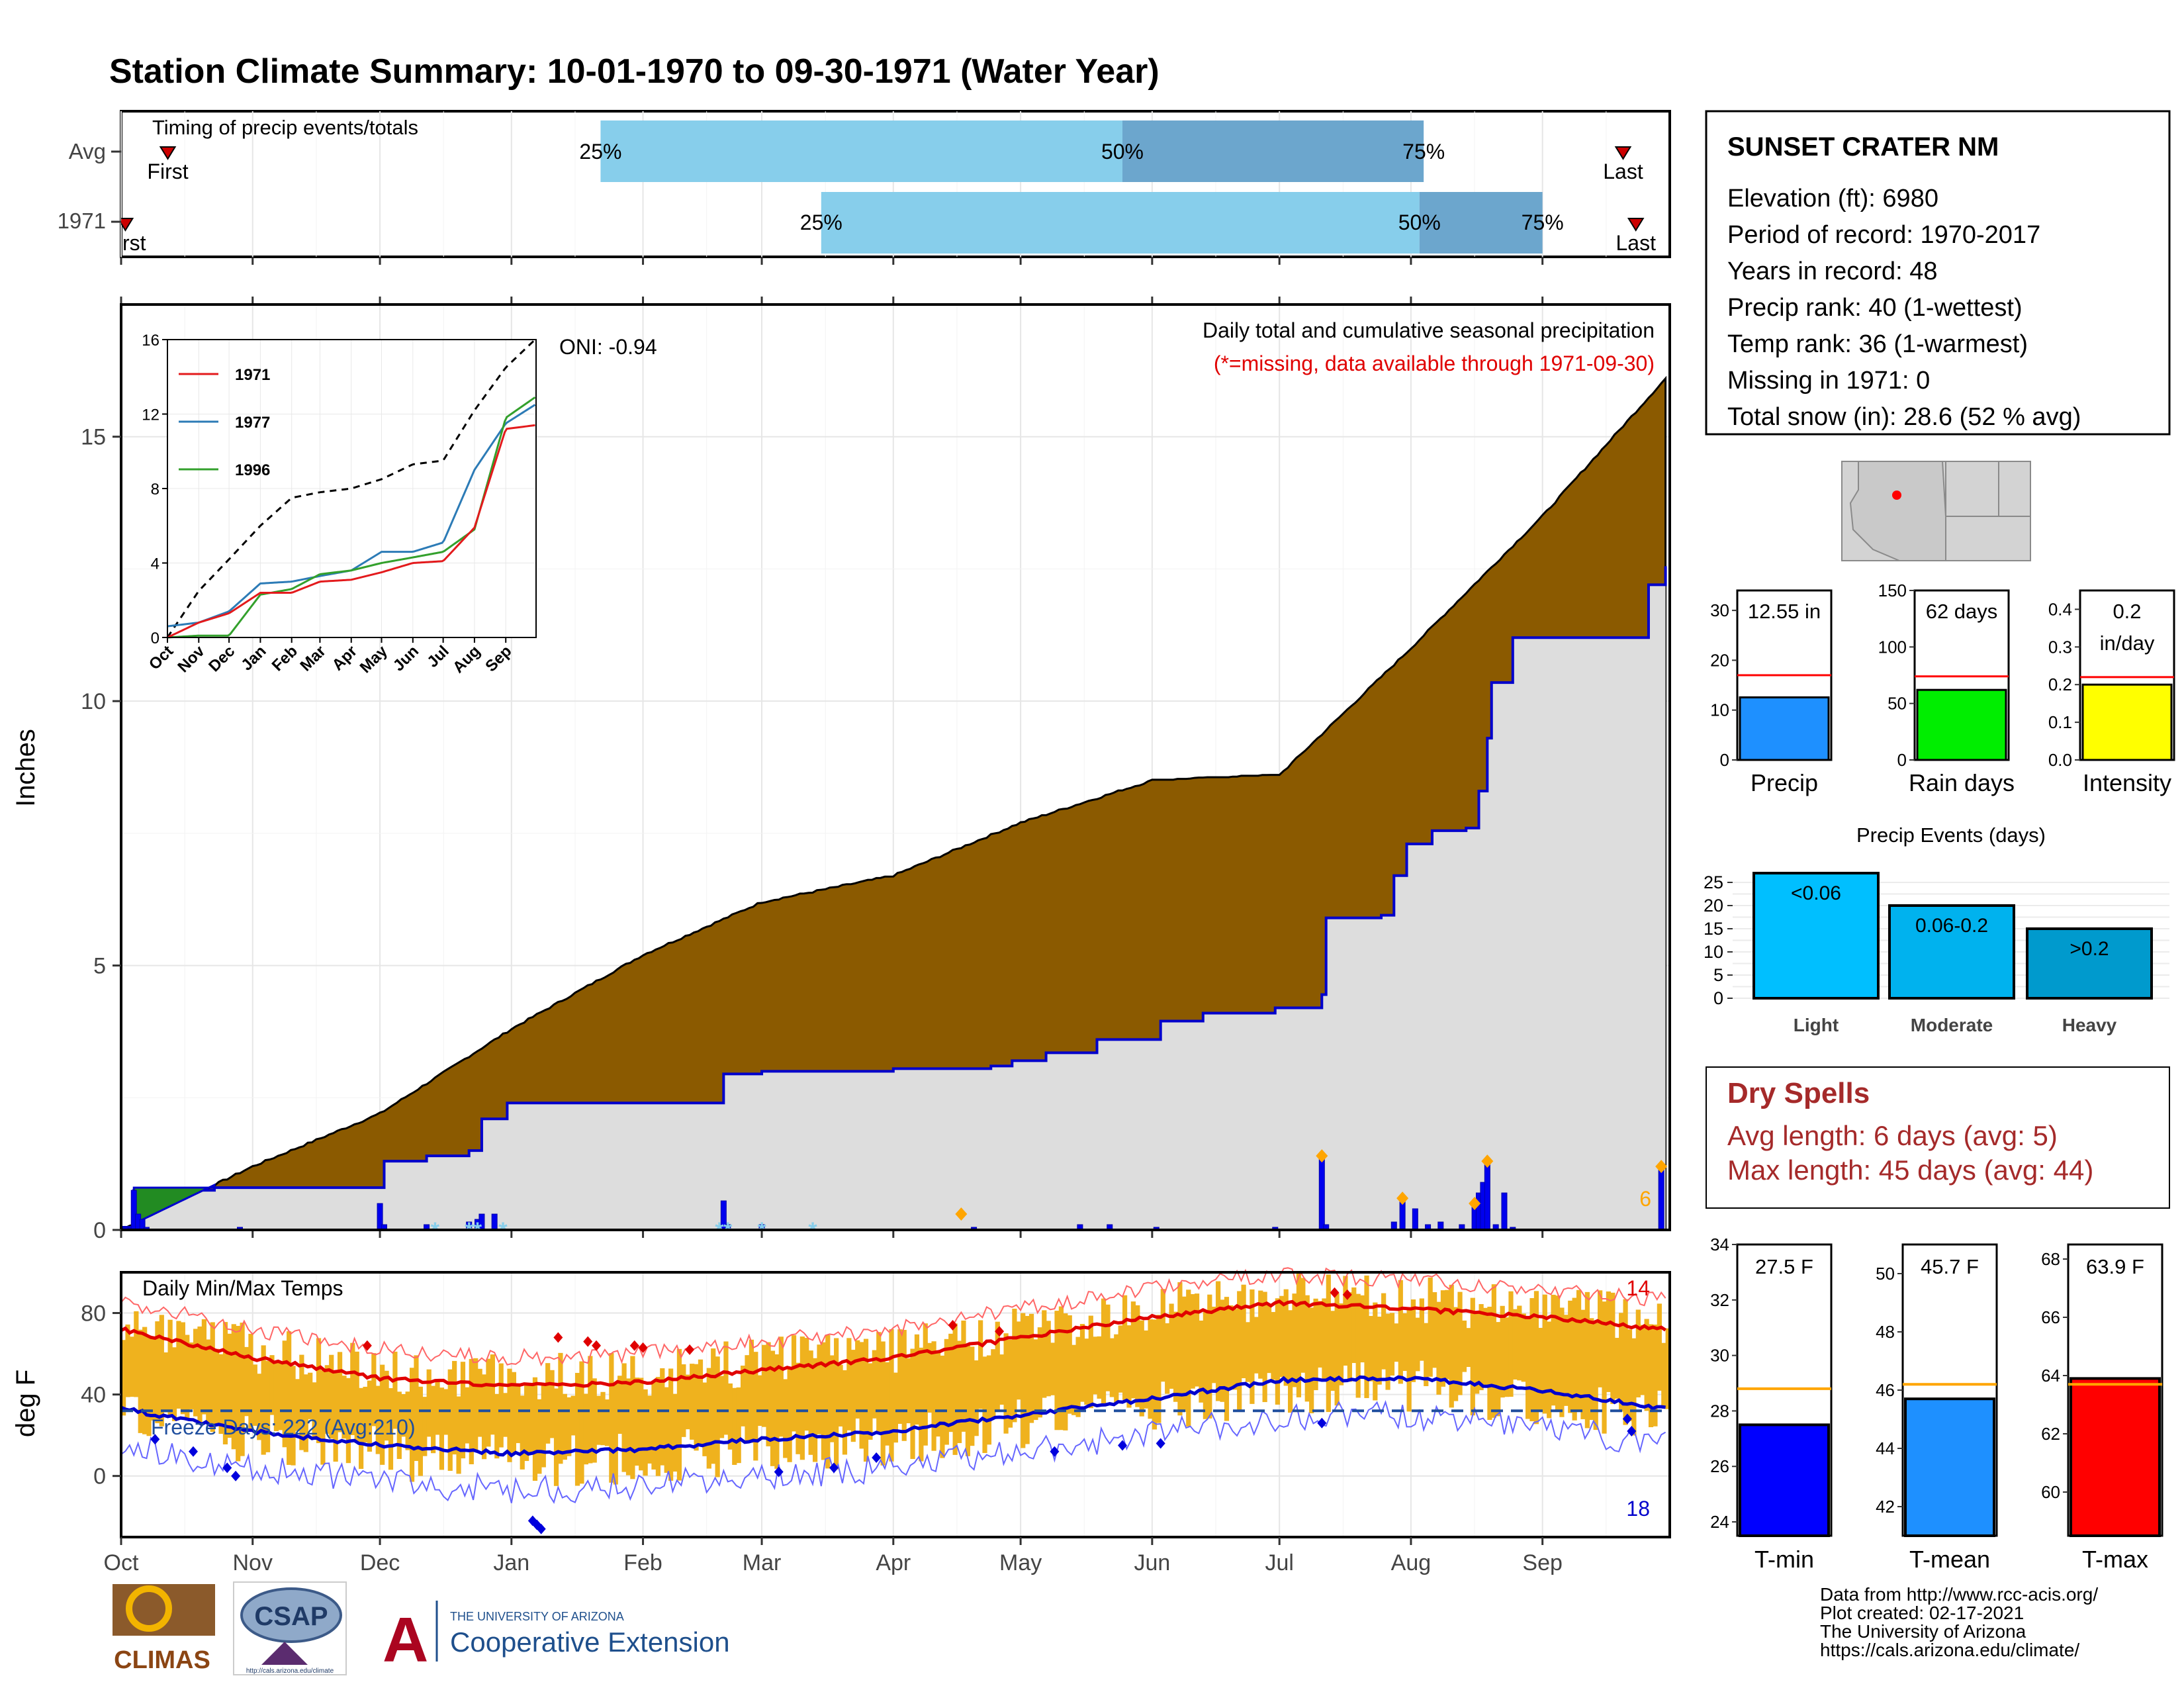 This screenshot has width=2184, height=1688. Describe the element at coordinates (1543, 222) in the screenshot. I see `timing-p75-label: 75%` at that location.